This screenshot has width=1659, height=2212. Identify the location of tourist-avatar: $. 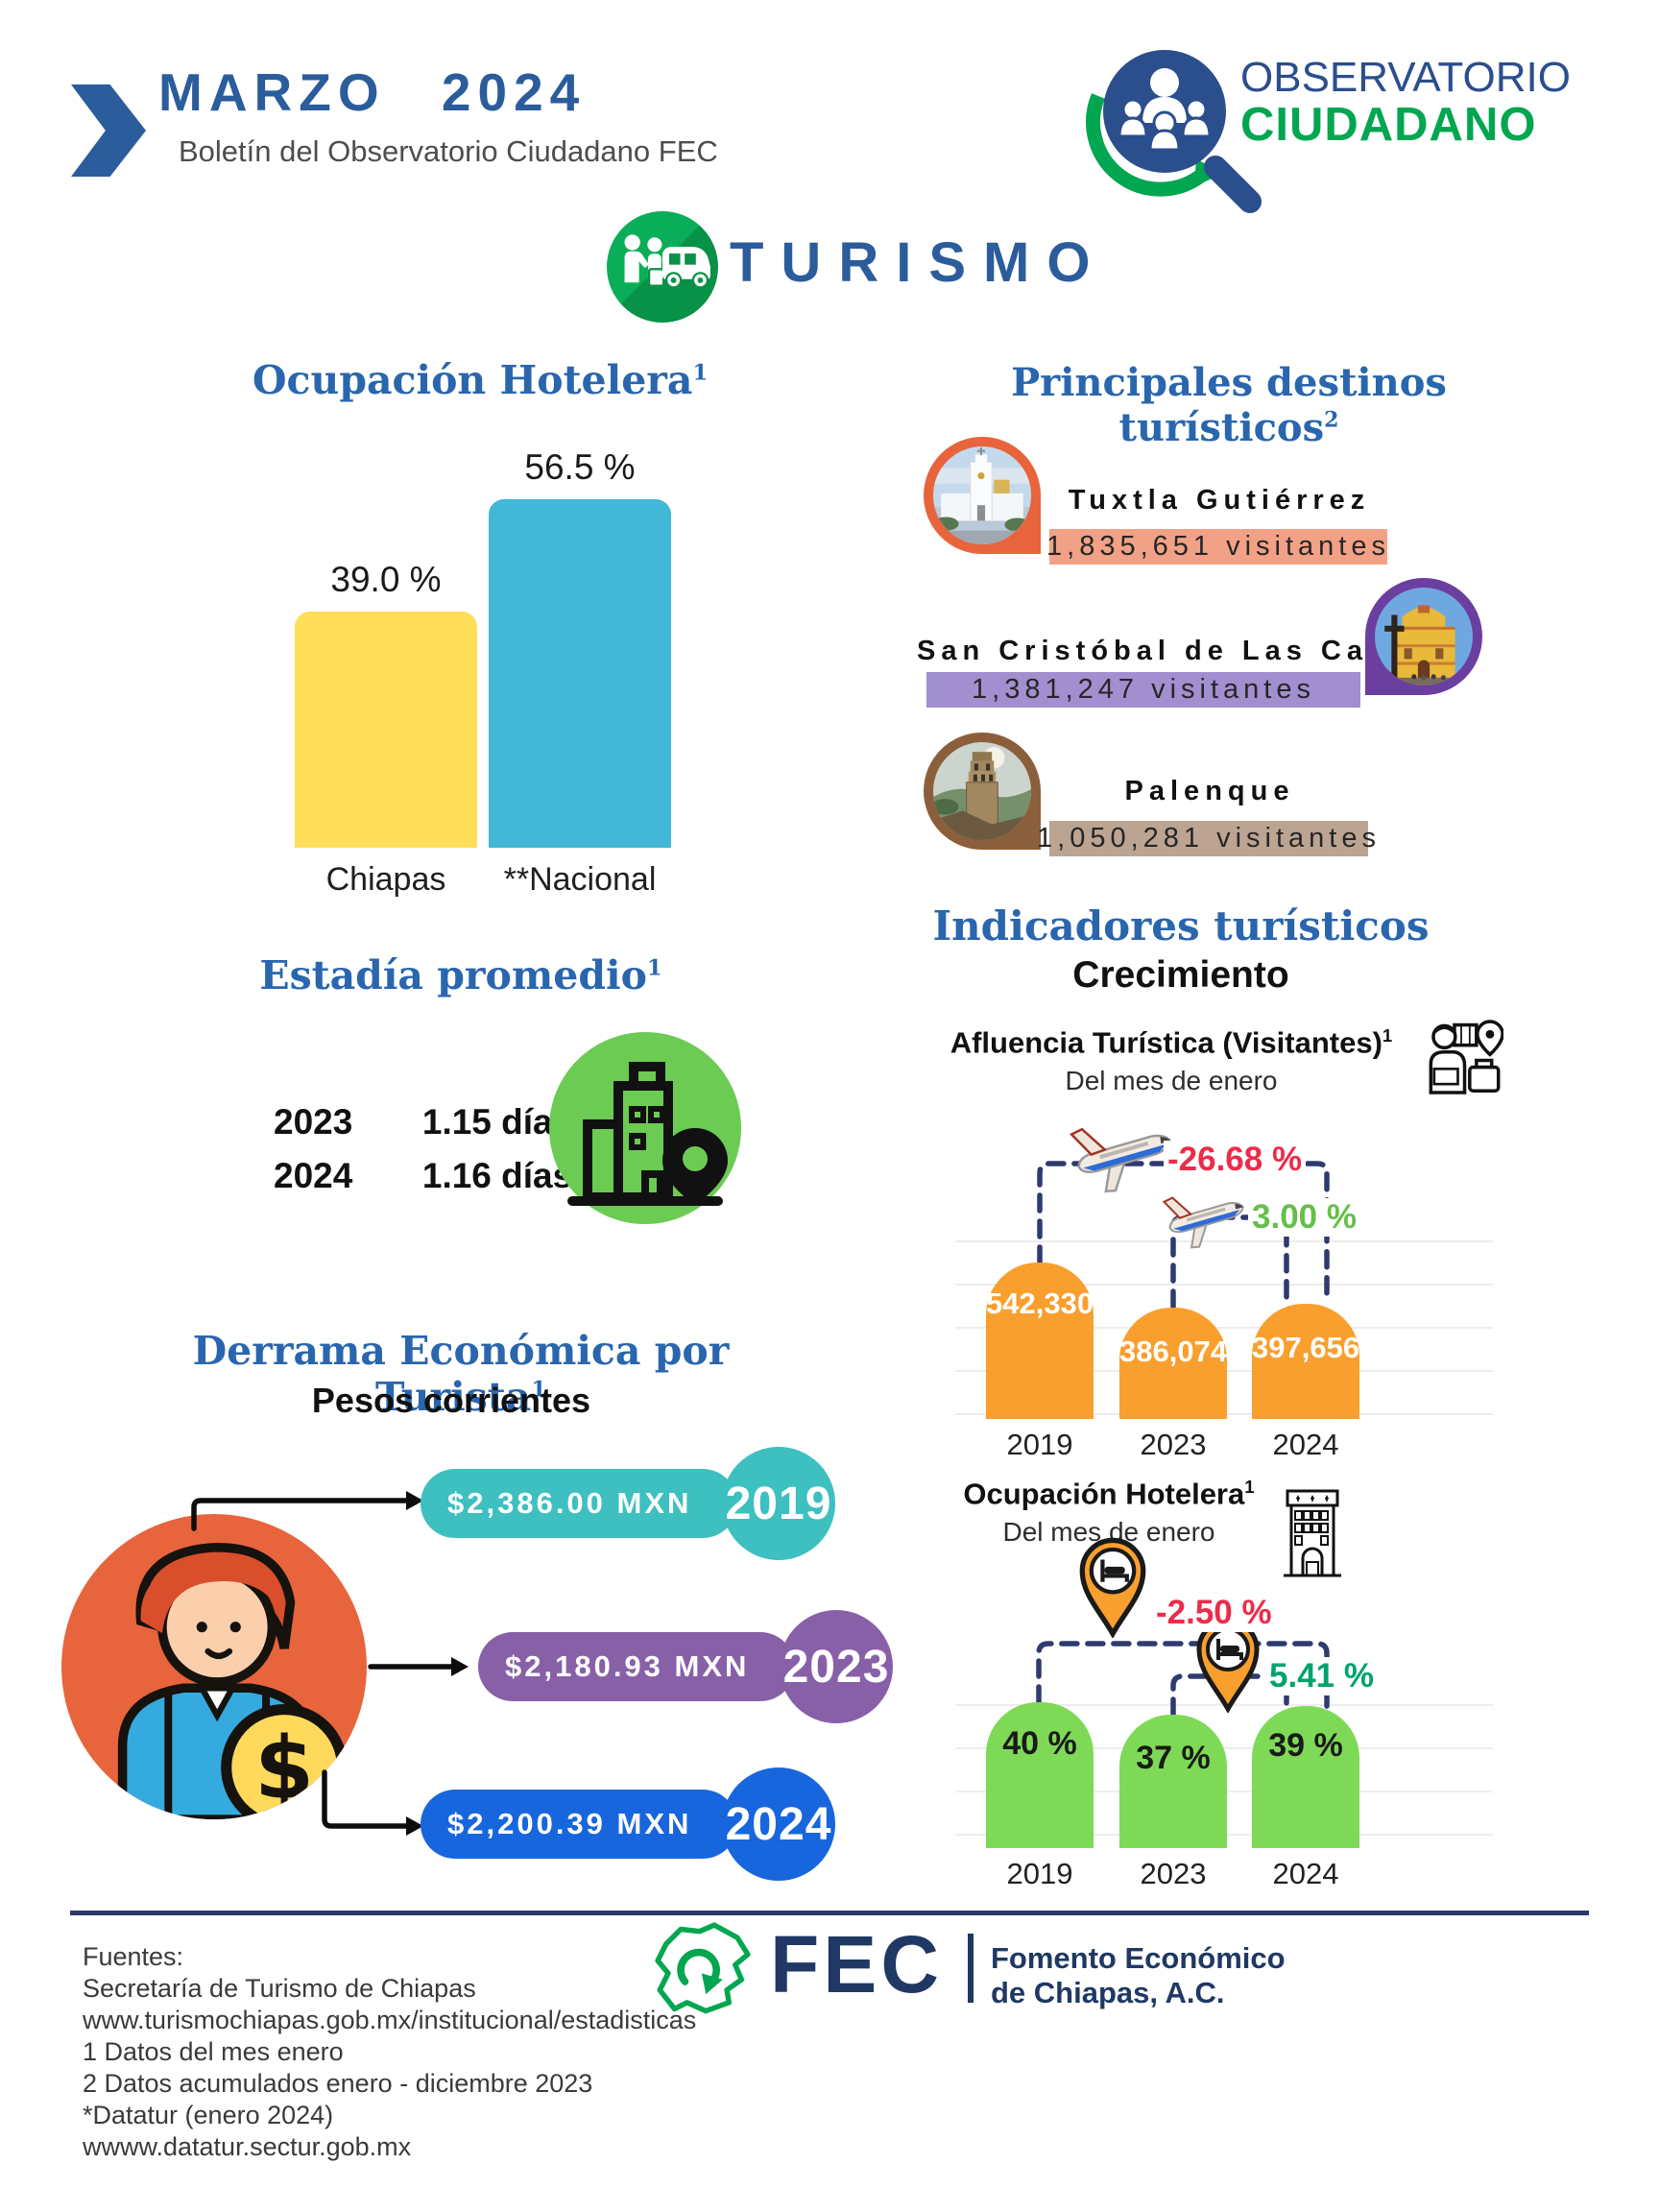
(214, 1666).